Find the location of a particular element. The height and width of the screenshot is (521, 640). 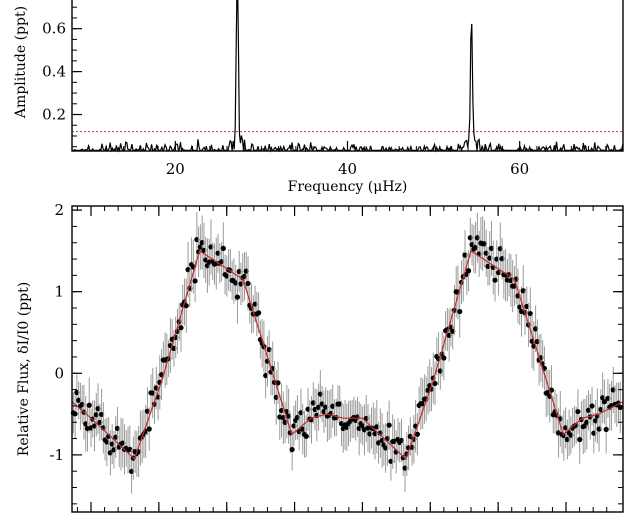

light-curve-y-axis-label: Relative Flux, δI/I0 (ppt) is located at coordinates (24, 369).